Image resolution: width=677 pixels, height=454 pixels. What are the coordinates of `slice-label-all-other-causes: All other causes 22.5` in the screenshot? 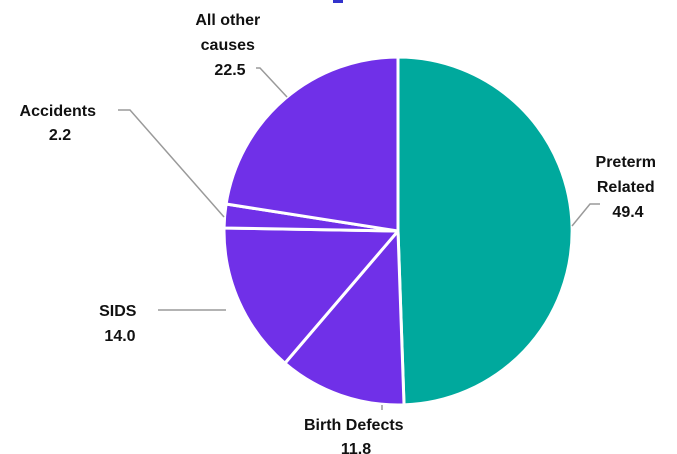 It's located at (229, 45).